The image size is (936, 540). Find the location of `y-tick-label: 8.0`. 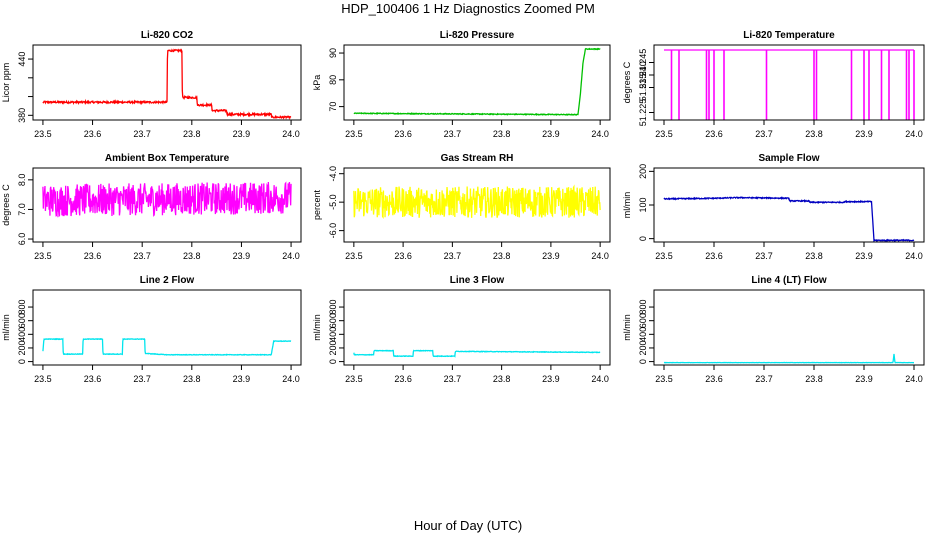

y-tick-label: 8.0 is located at coordinates (22, 180).